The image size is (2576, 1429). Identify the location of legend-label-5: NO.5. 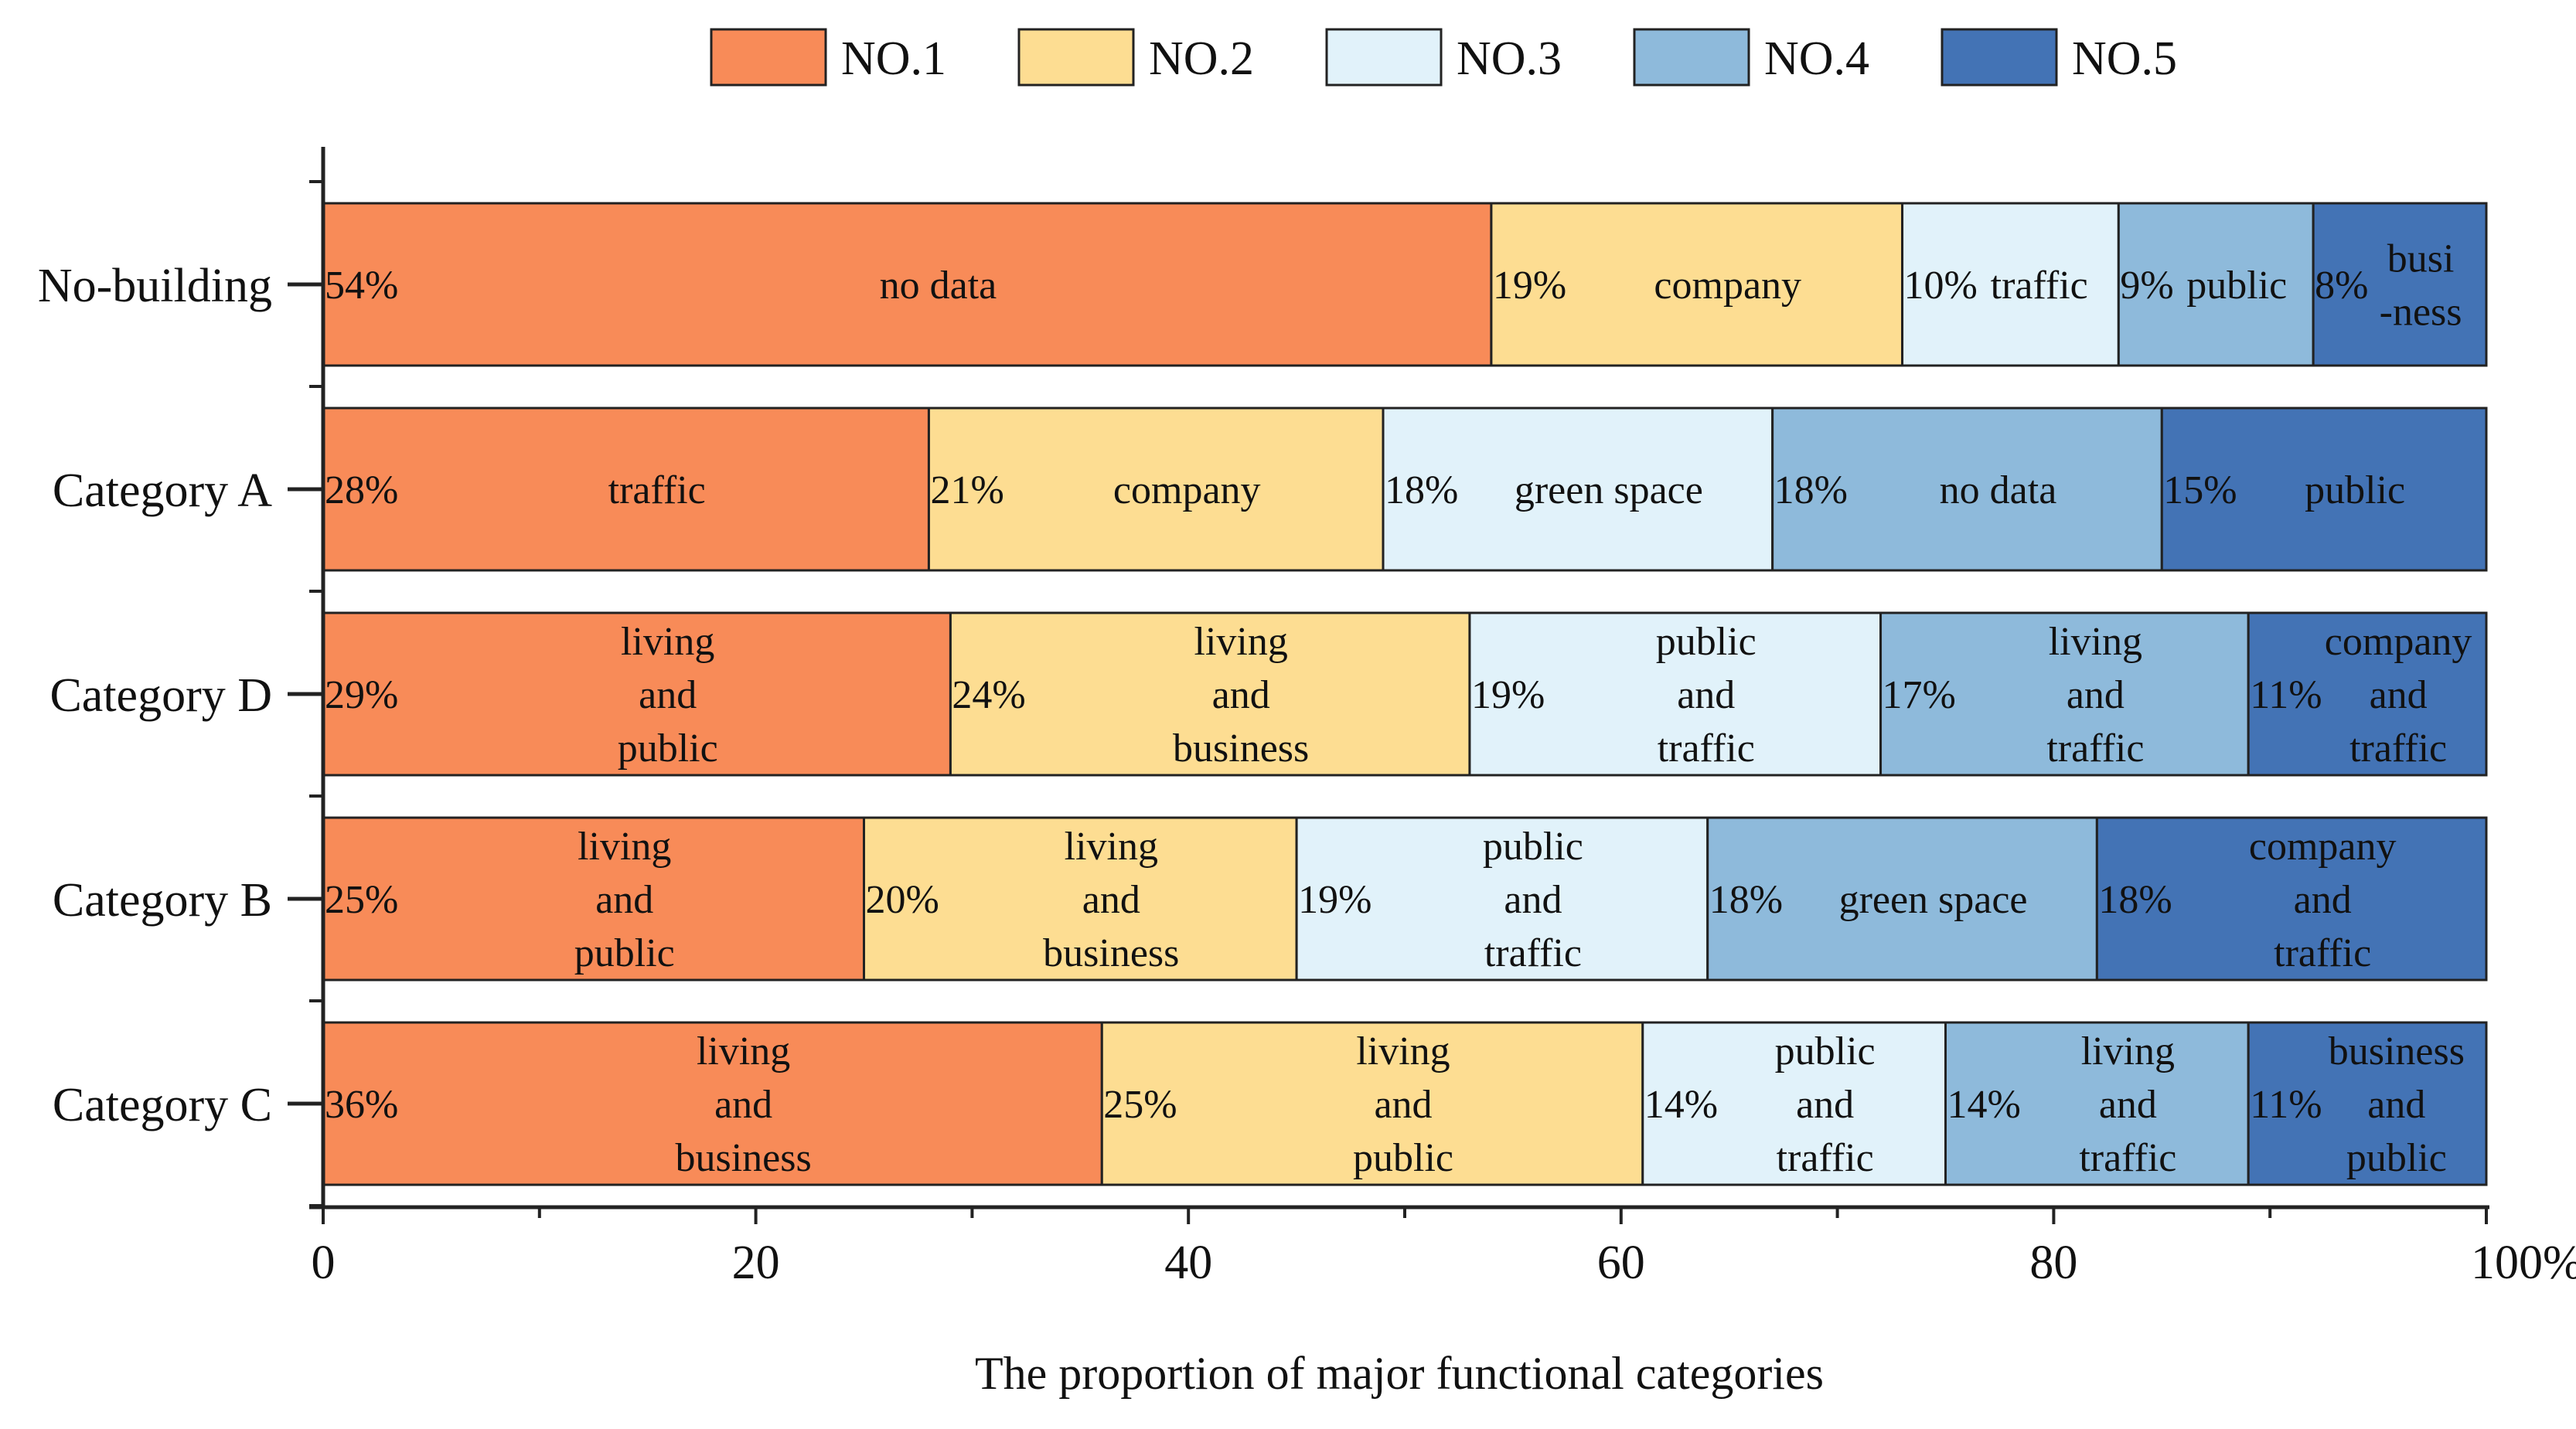
(2124, 58).